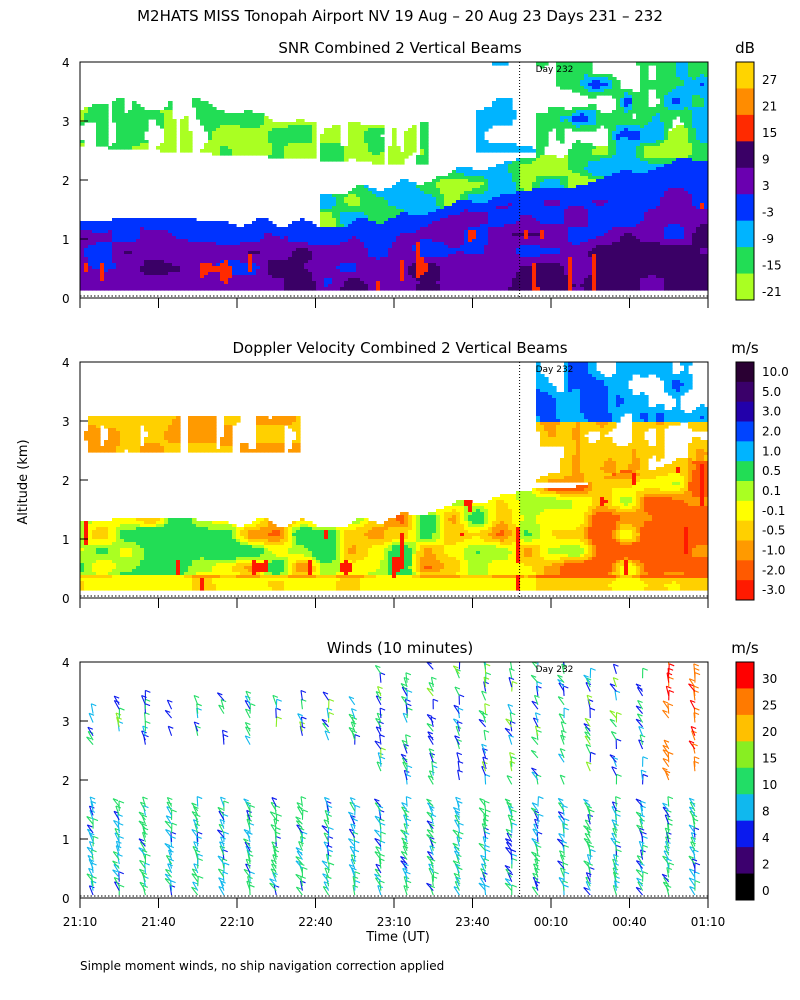 This screenshot has width=800, height=1000. What do you see at coordinates (771, 412) in the screenshot?
I see `colorbar-label: 3.0` at bounding box center [771, 412].